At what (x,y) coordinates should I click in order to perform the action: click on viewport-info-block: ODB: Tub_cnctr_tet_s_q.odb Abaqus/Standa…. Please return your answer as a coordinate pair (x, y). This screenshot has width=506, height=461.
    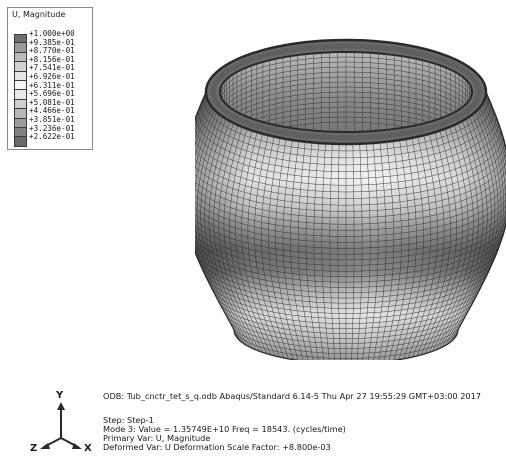
    Looking at the image, I should click on (292, 422).